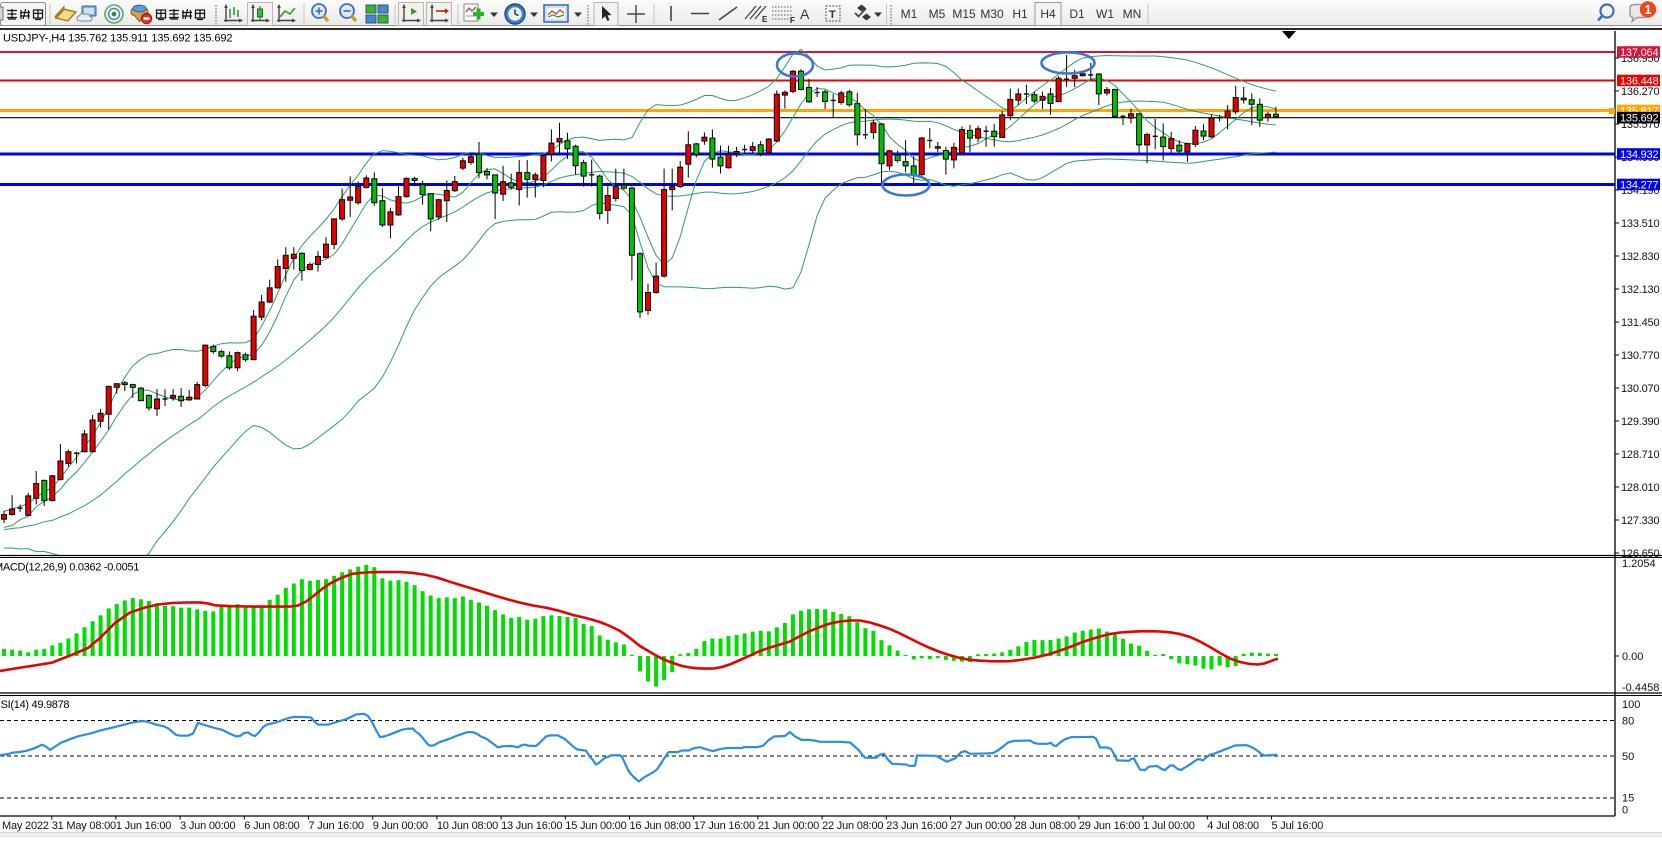  What do you see at coordinates (1640, 521) in the screenshot?
I see `svg-text: 127.330` at bounding box center [1640, 521].